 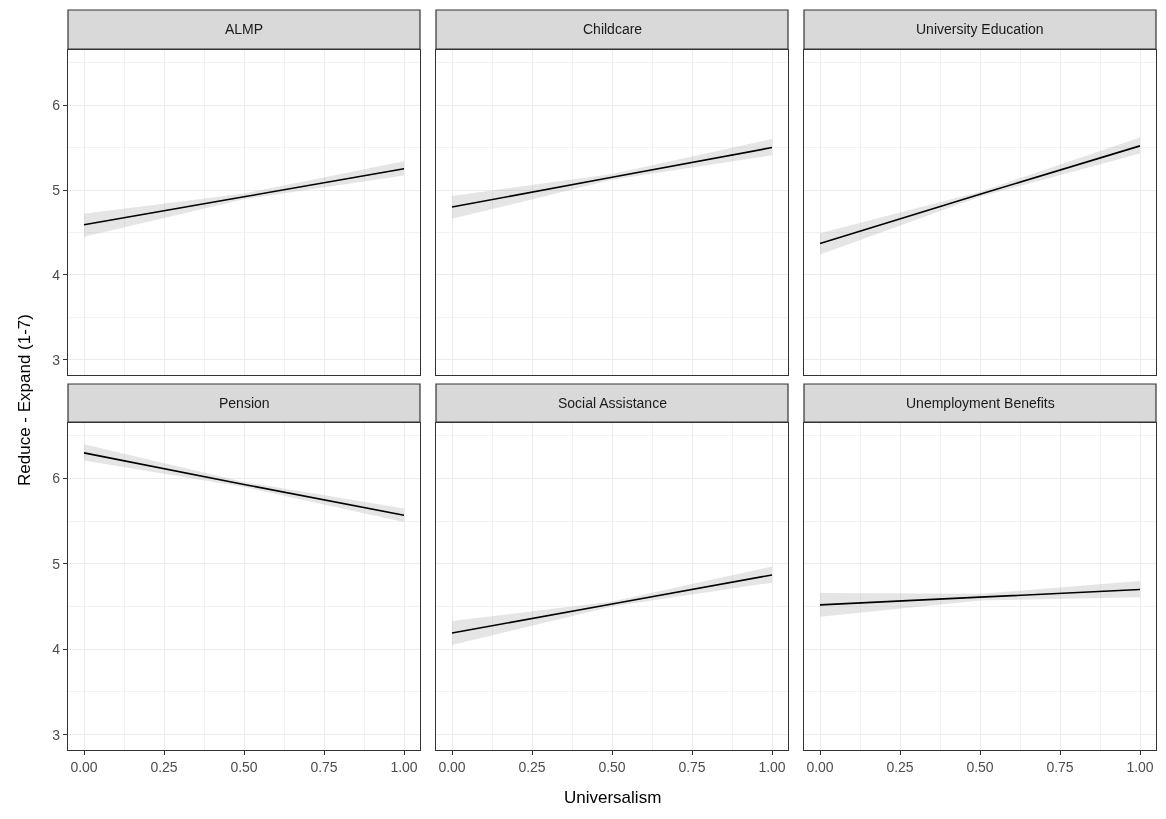 What do you see at coordinates (980, 29) in the screenshot?
I see `chart-title: University Education` at bounding box center [980, 29].